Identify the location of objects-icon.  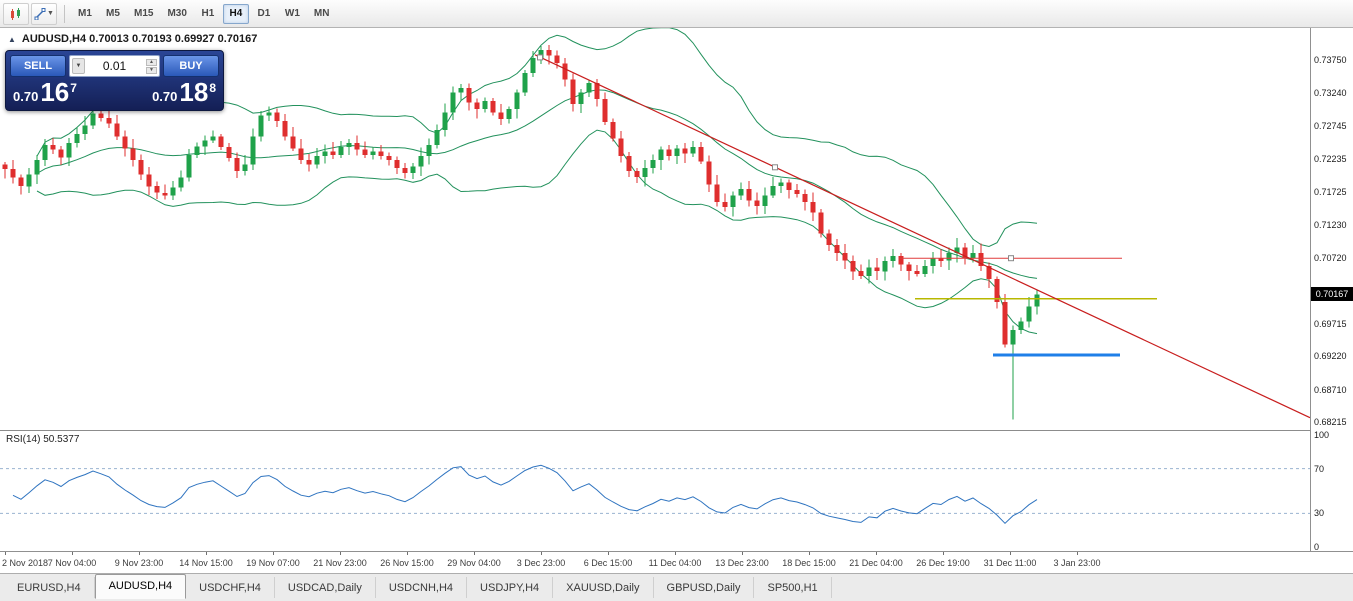
(40, 13).